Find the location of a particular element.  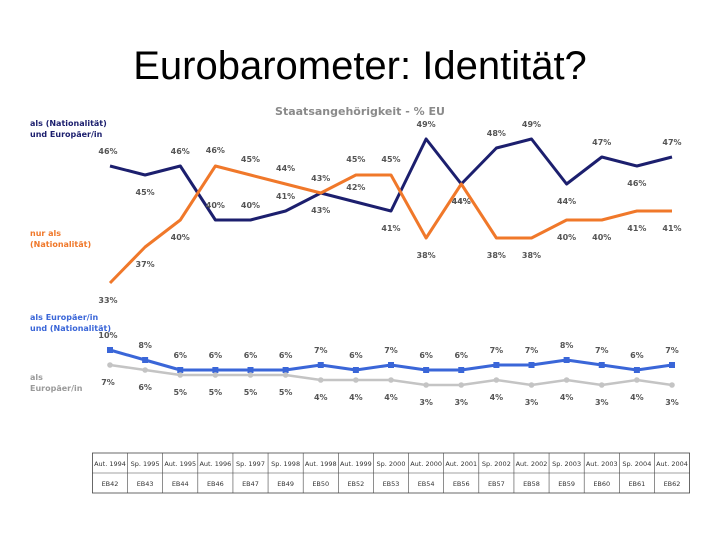

survey-label: EB44 is located at coordinates (180, 484).